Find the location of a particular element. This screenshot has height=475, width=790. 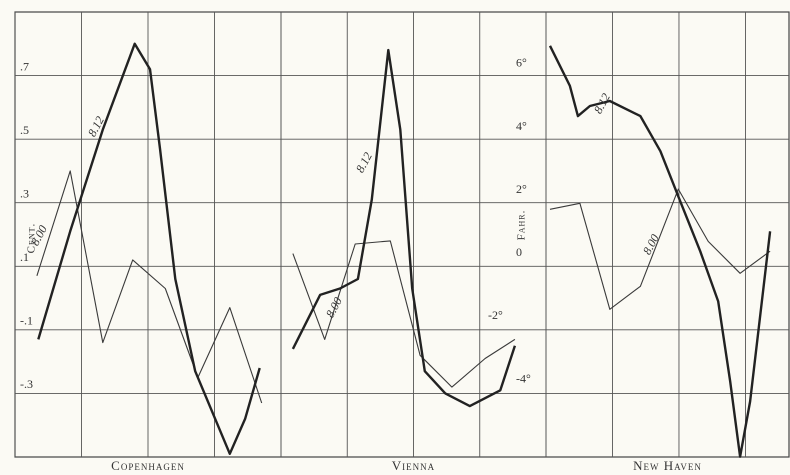

y-tick-label: -2° is located at coordinates (495, 315).